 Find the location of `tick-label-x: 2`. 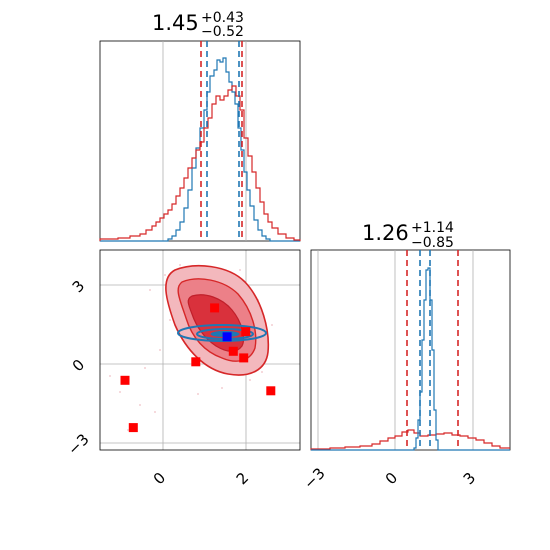

tick-label-x: 2 is located at coordinates (242, 478).